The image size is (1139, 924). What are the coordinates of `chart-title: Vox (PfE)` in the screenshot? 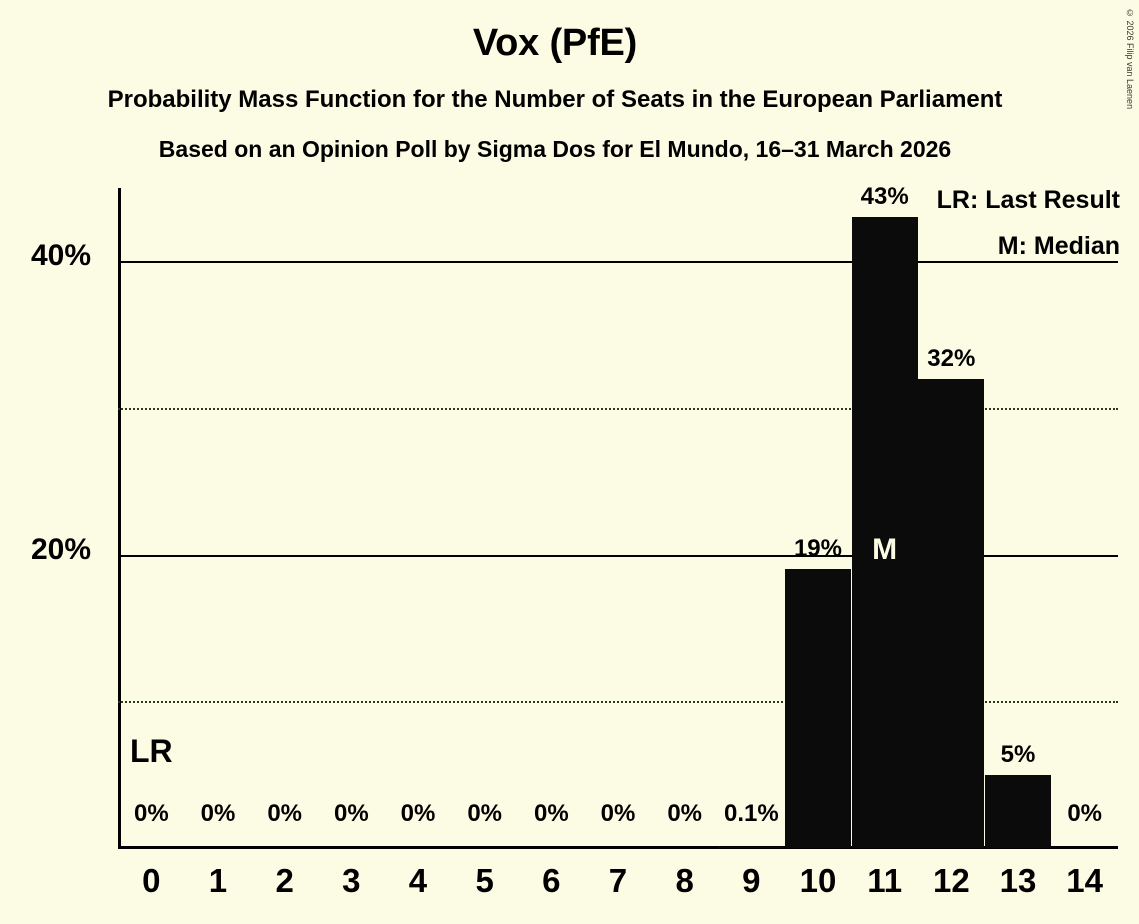 It's located at (555, 43).